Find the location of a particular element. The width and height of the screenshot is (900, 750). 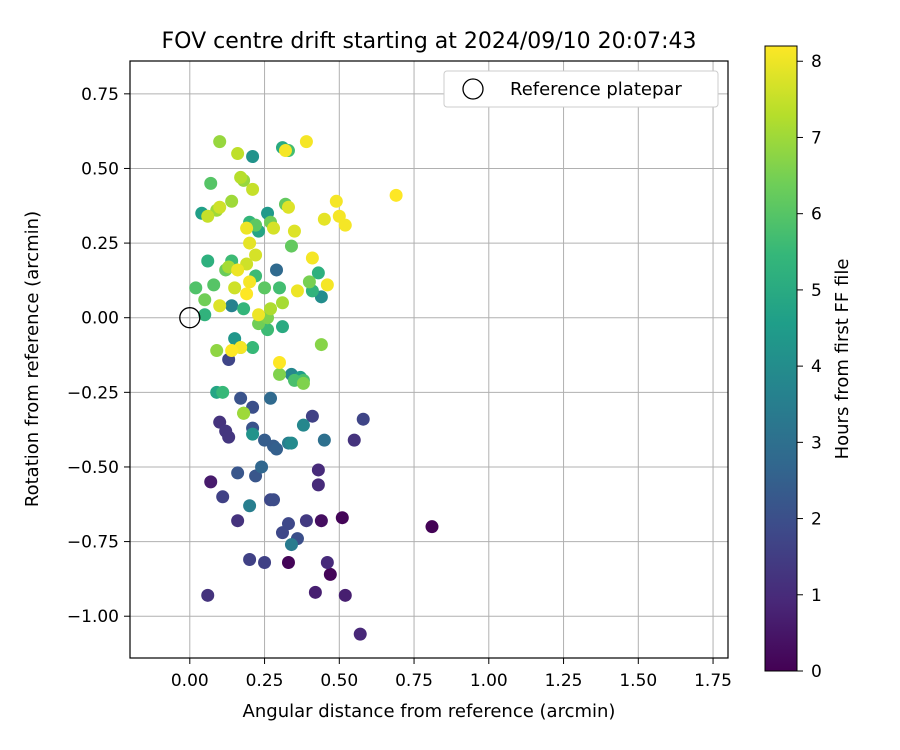

reference-marker-group is located at coordinates (190, 318).